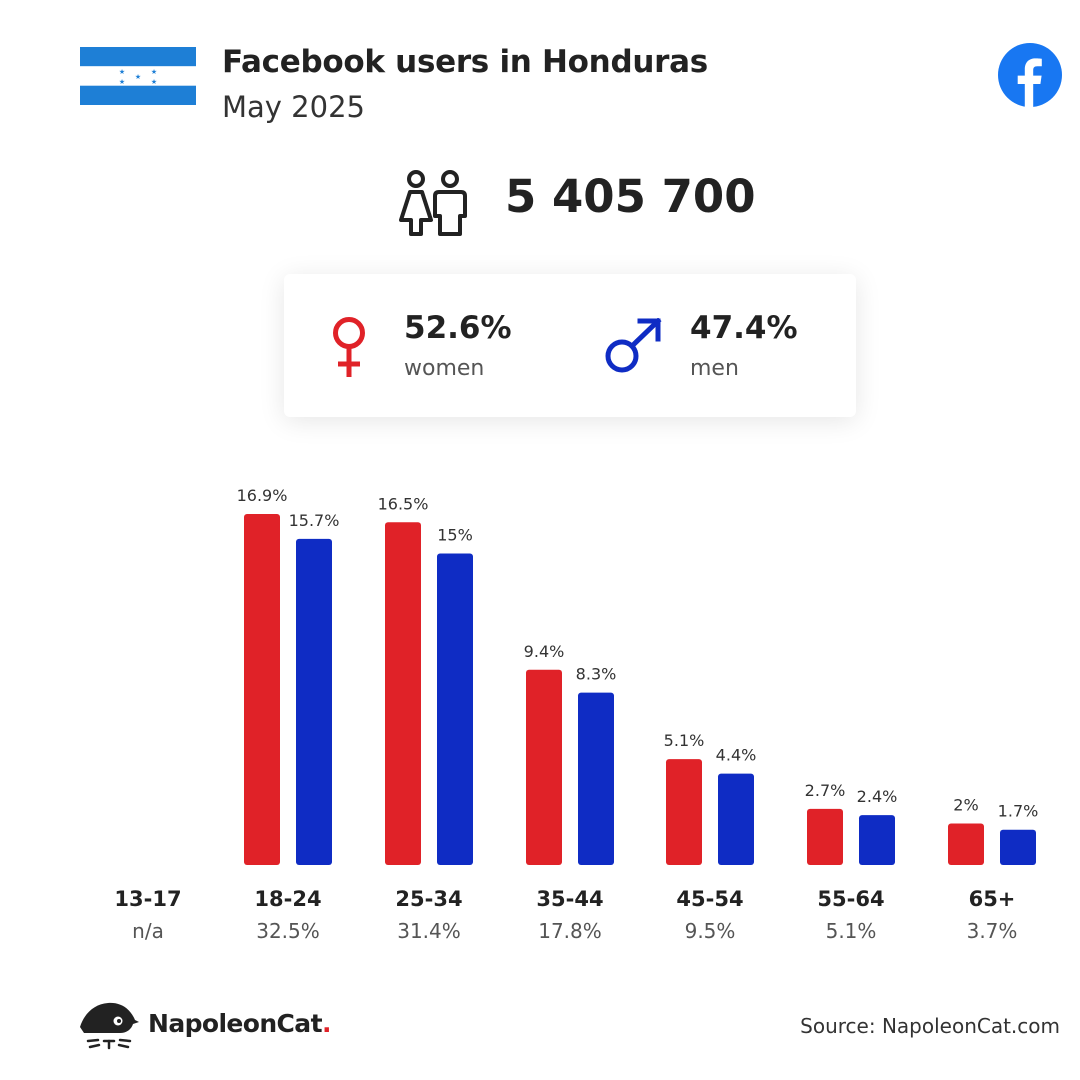  Describe the element at coordinates (1018, 847) in the screenshot. I see `bar-men-65+` at that location.